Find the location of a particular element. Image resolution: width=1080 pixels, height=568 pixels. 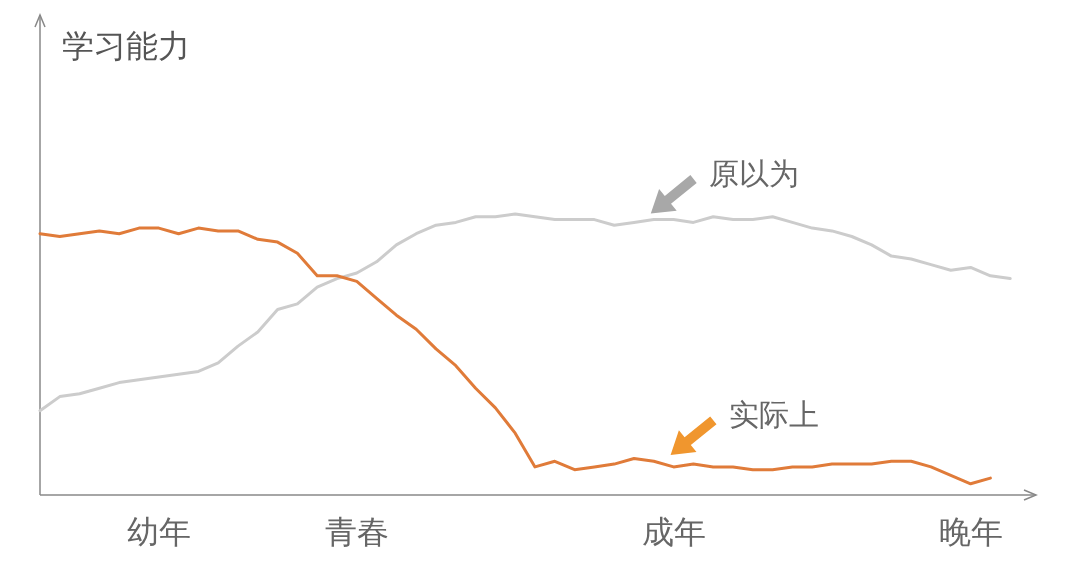

x-tick-label: 幼年 is located at coordinates (158, 532).